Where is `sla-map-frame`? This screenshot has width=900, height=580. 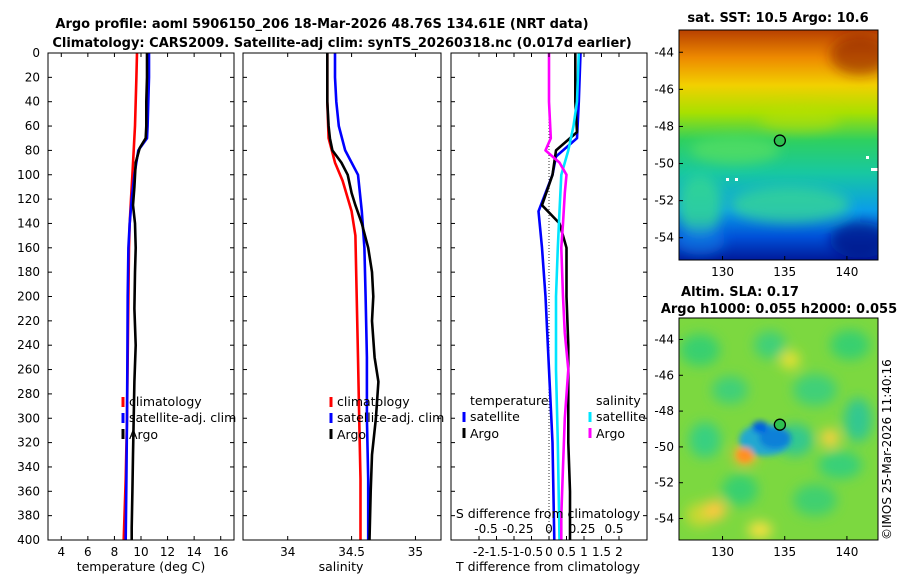 sla-map-frame is located at coordinates (778, 429).